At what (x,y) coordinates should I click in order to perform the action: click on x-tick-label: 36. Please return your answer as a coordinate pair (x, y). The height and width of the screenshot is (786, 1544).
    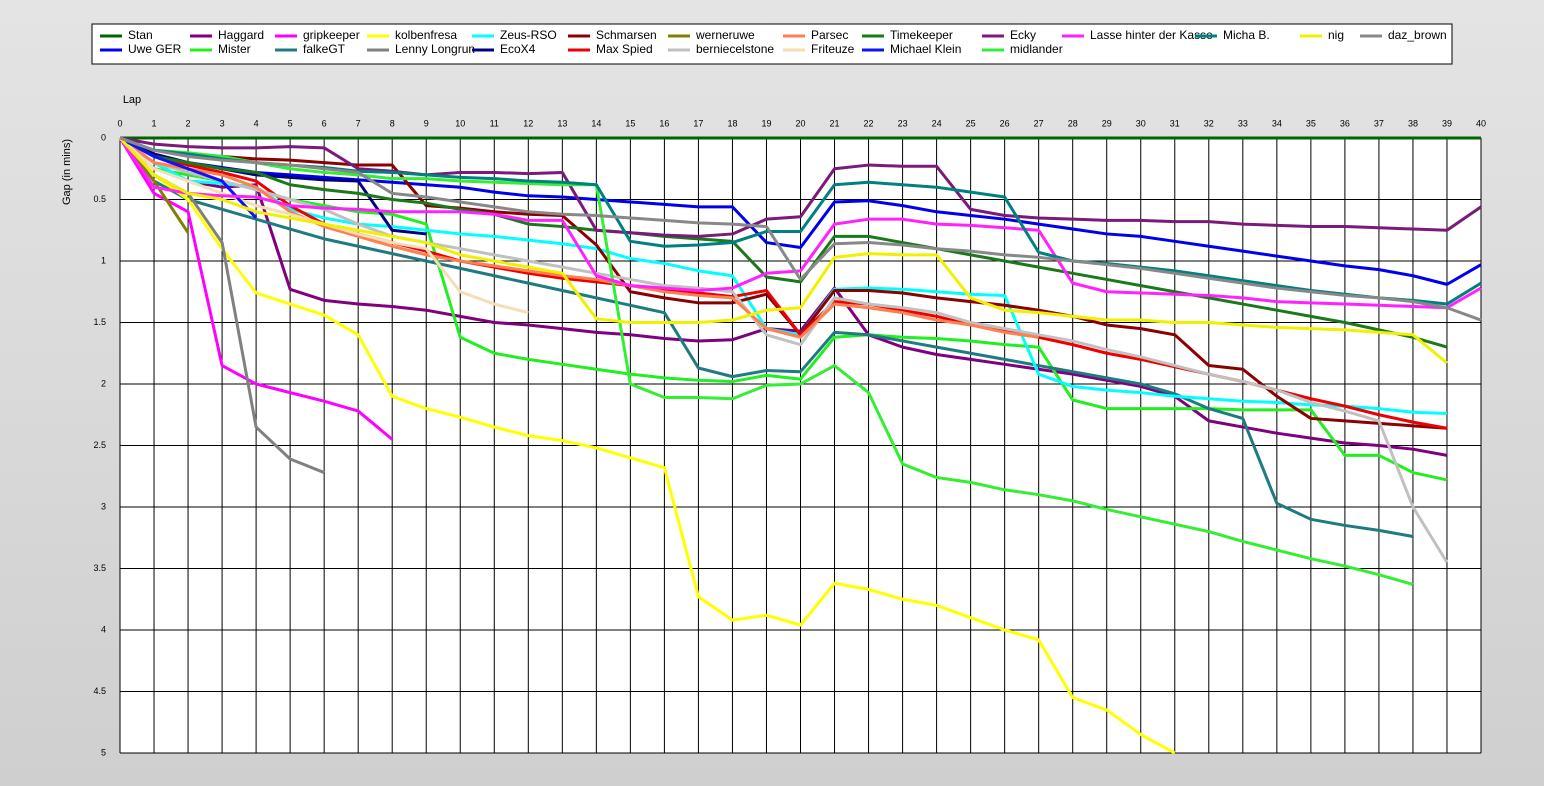
    Looking at the image, I should click on (1345, 123).